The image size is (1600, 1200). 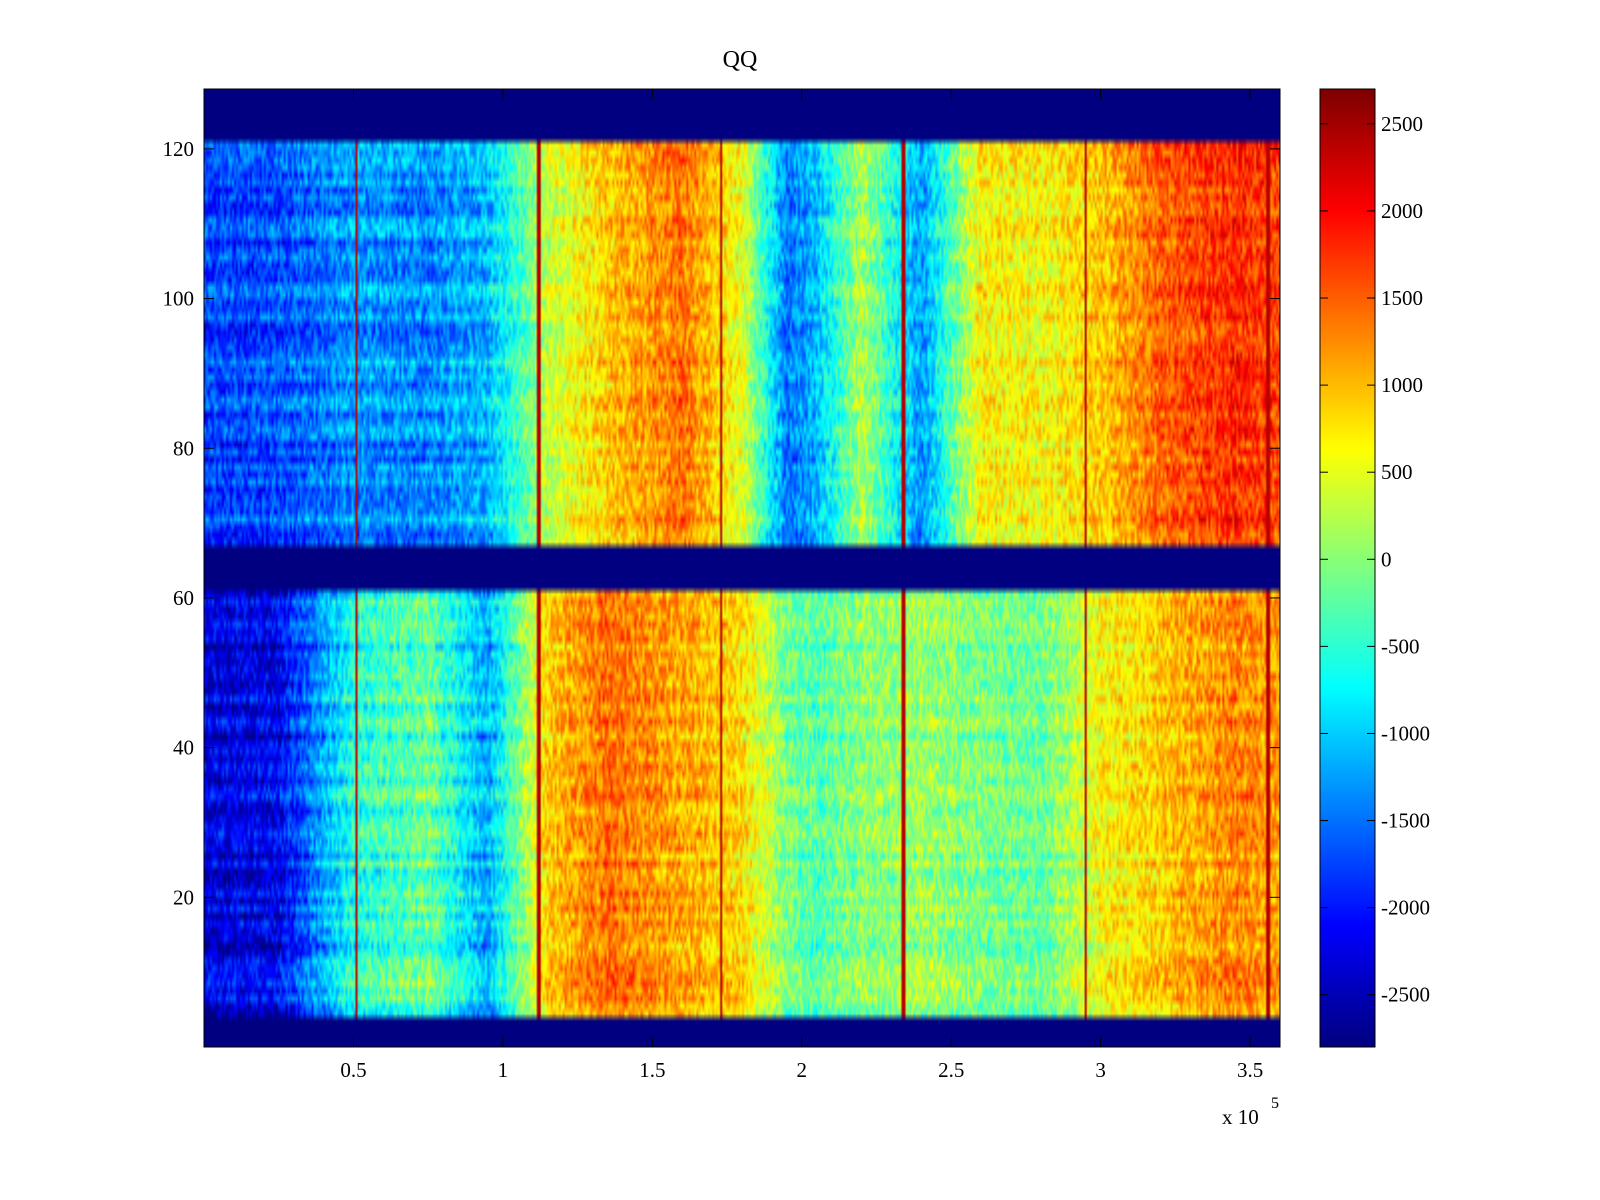 I want to click on x-multiplier-base: x 10, so click(x=1240, y=1117).